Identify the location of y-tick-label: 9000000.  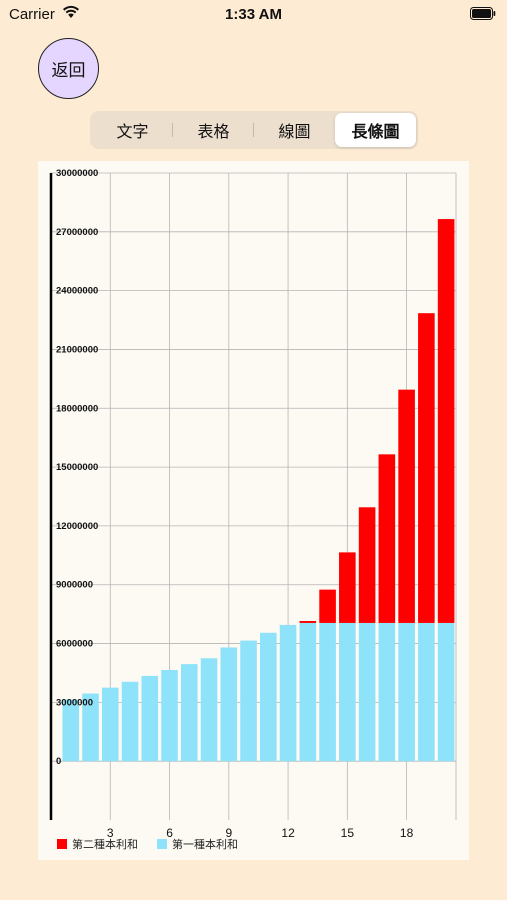
(74, 585).